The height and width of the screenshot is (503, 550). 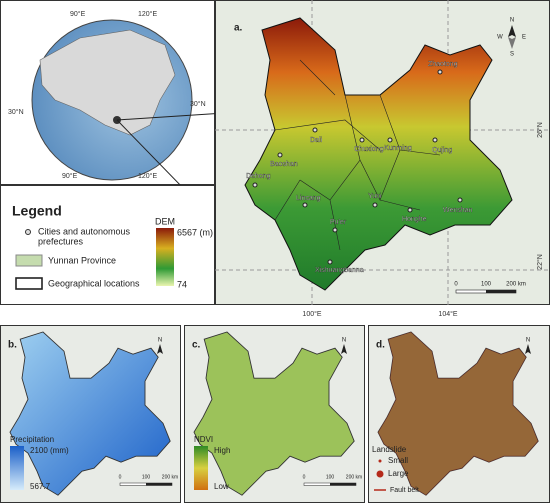 What do you see at coordinates (369, 149) in the screenshot?
I see `city-label: Chuxiong` at bounding box center [369, 149].